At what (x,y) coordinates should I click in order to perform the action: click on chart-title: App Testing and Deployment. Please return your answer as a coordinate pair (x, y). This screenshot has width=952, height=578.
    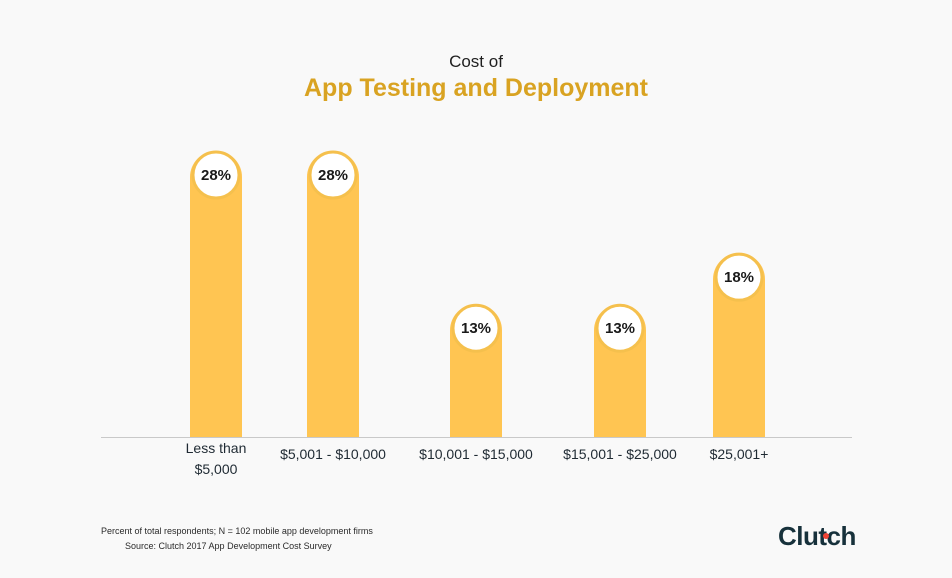
    Looking at the image, I should click on (476, 88).